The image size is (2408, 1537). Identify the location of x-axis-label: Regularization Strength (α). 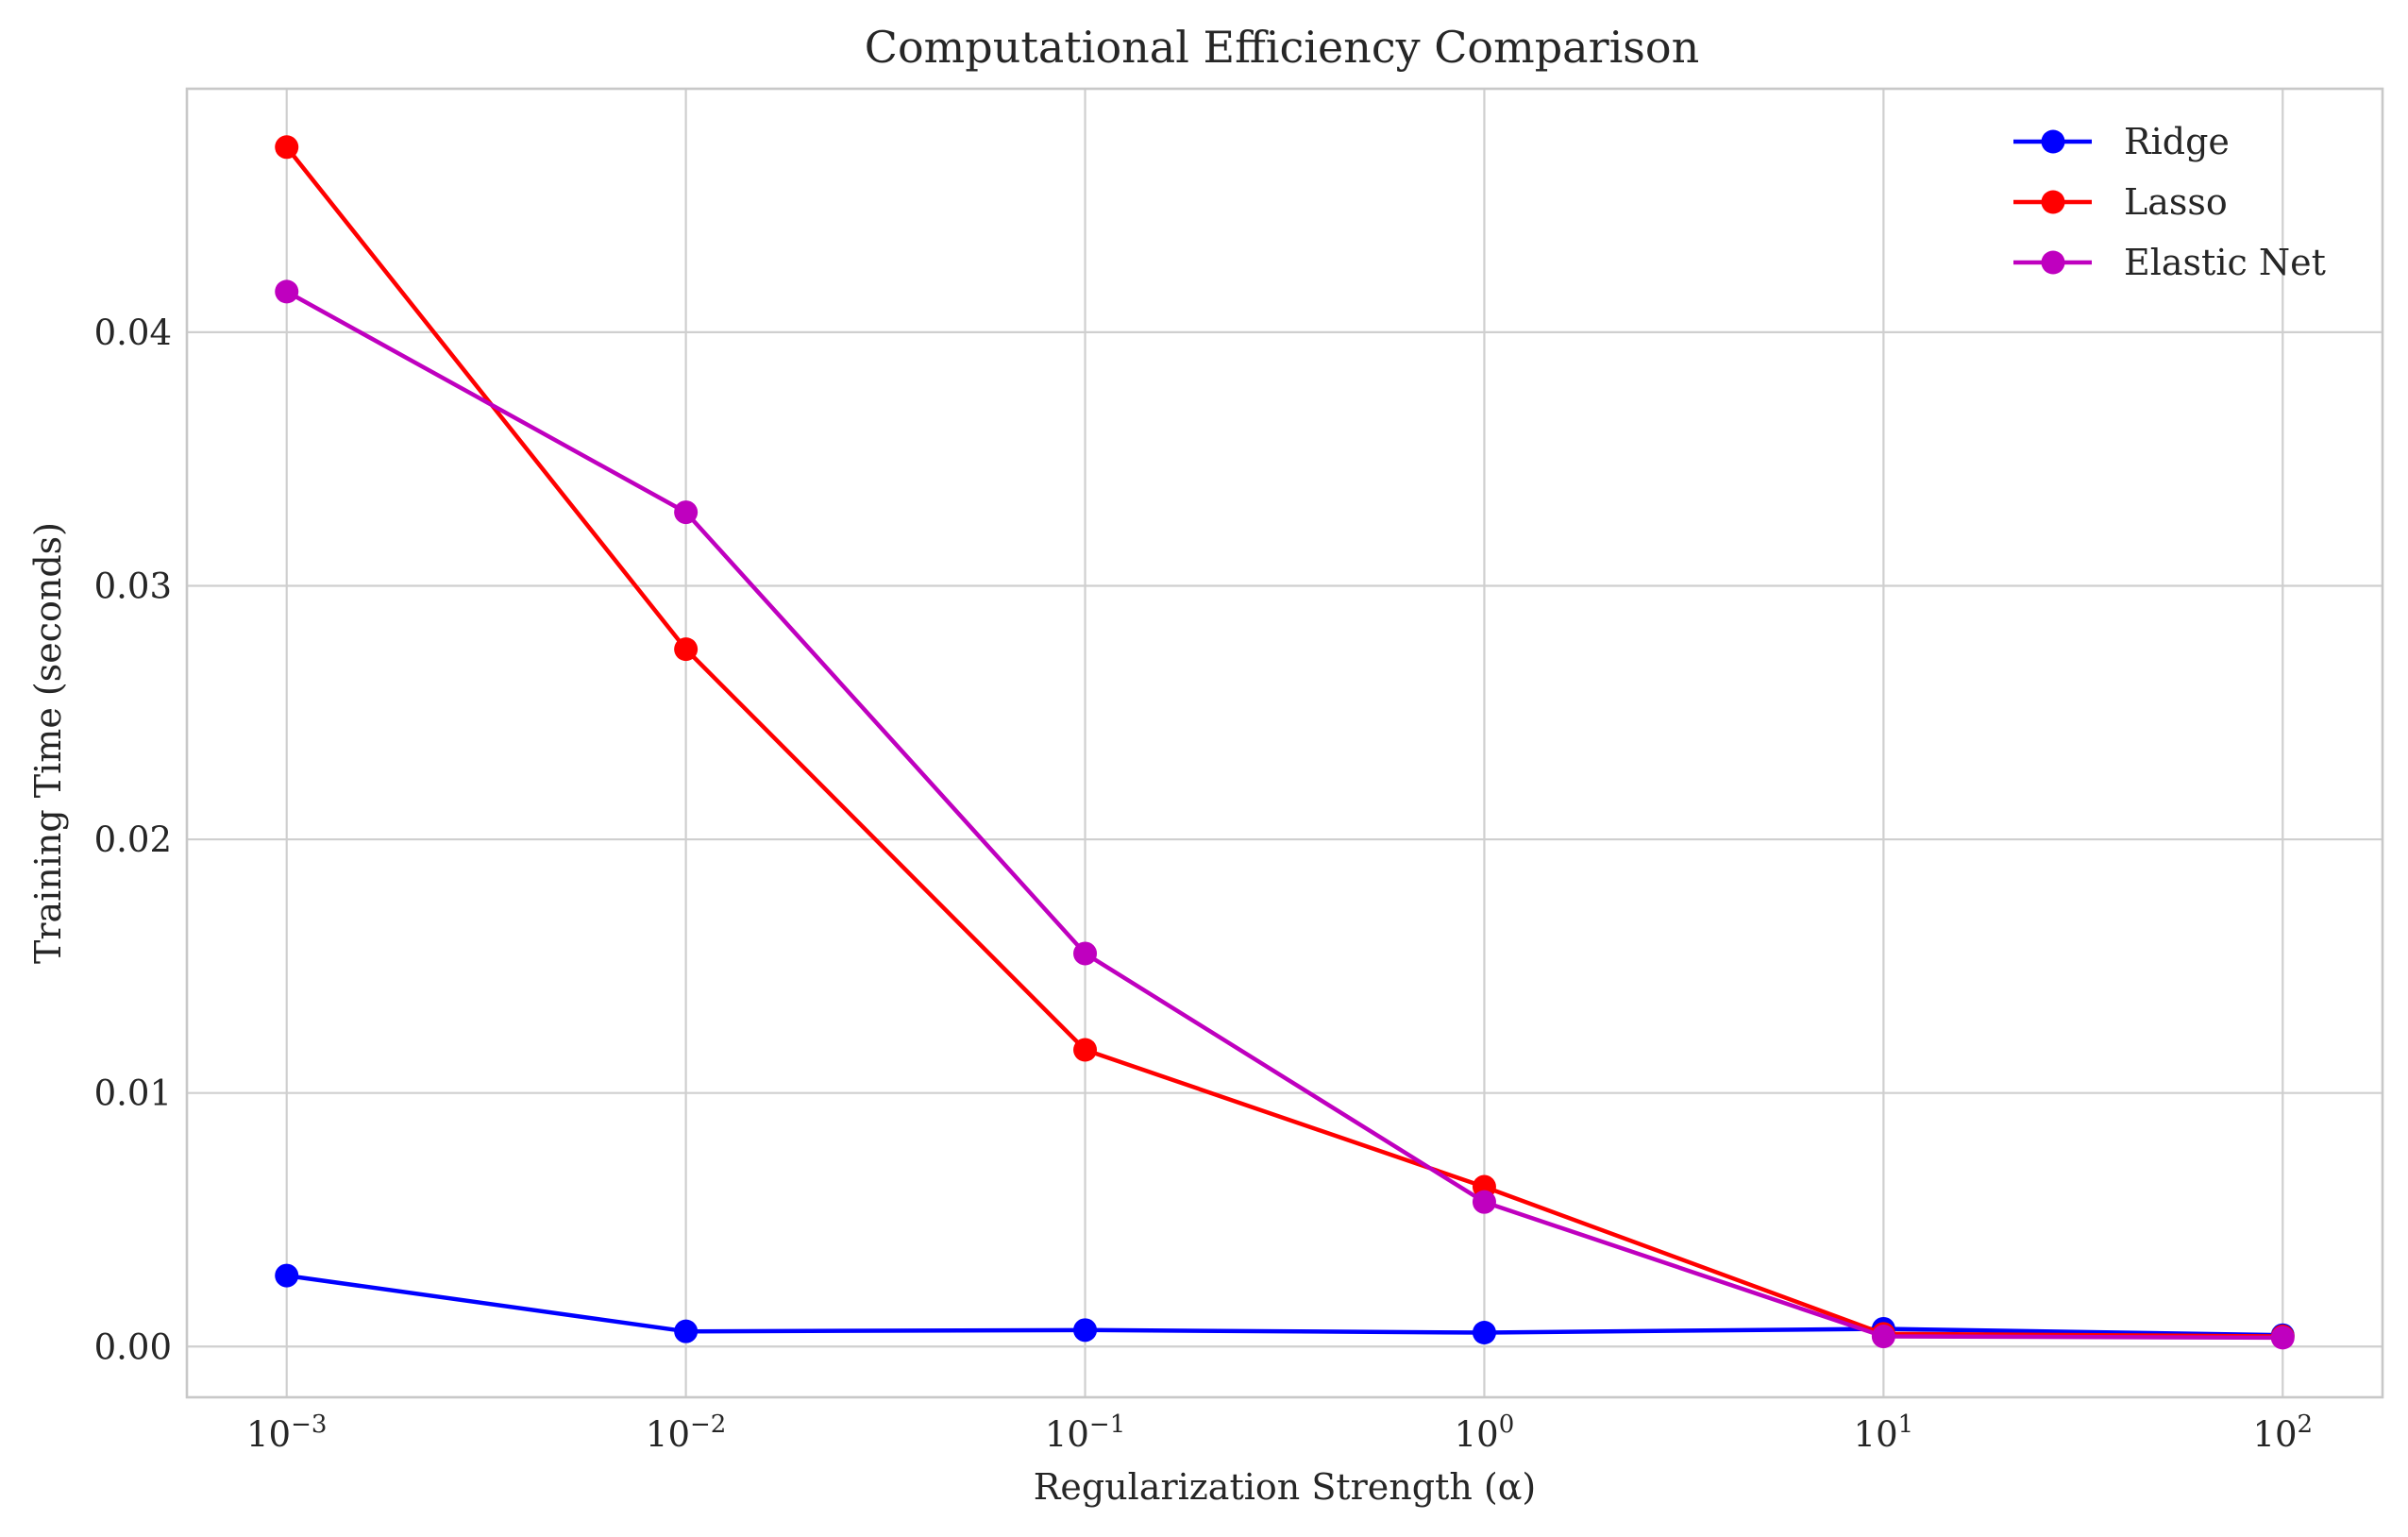
(1285, 1487).